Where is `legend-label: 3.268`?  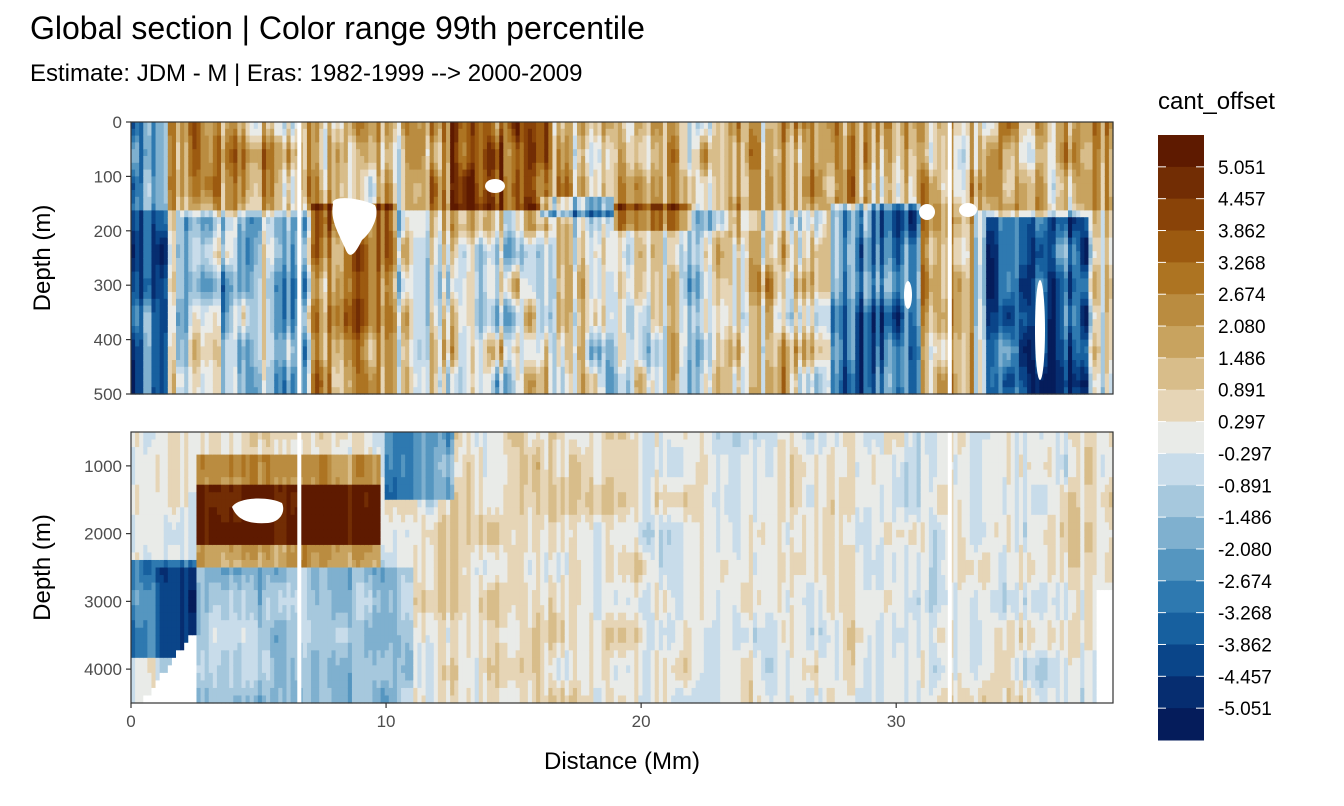
legend-label: 3.268 is located at coordinates (1242, 263).